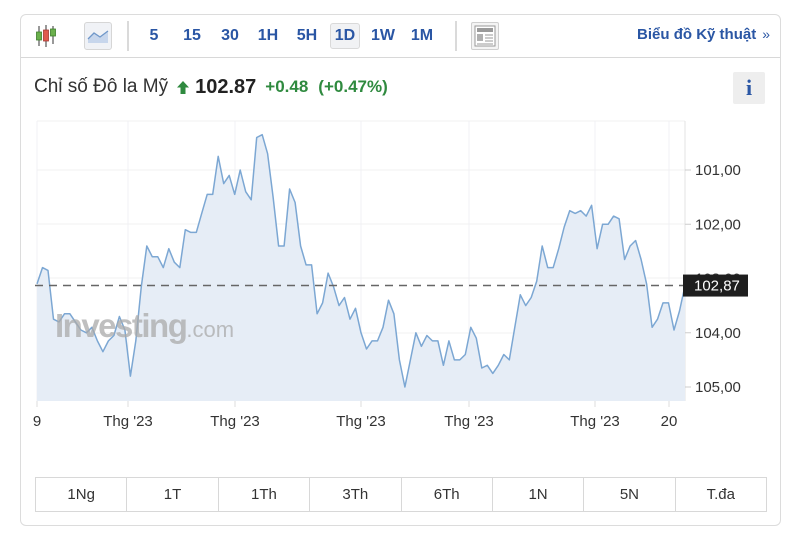  Describe the element at coordinates (268, 35) in the screenshot. I see `timeframe-1h: 1H` at that location.